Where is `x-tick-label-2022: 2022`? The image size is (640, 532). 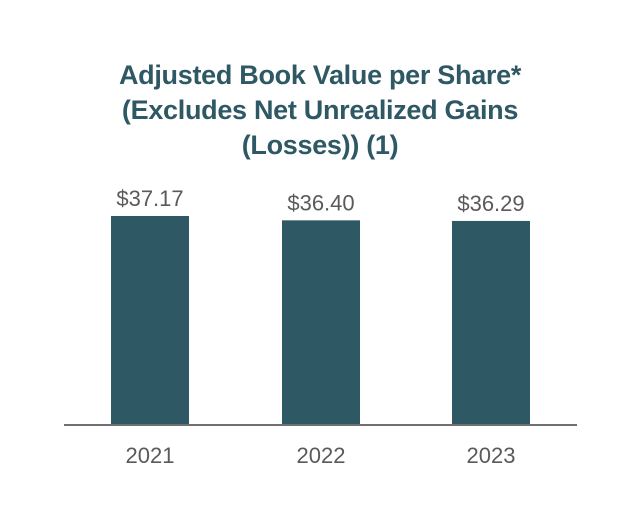 x-tick-label-2022: 2022 is located at coordinates (321, 455).